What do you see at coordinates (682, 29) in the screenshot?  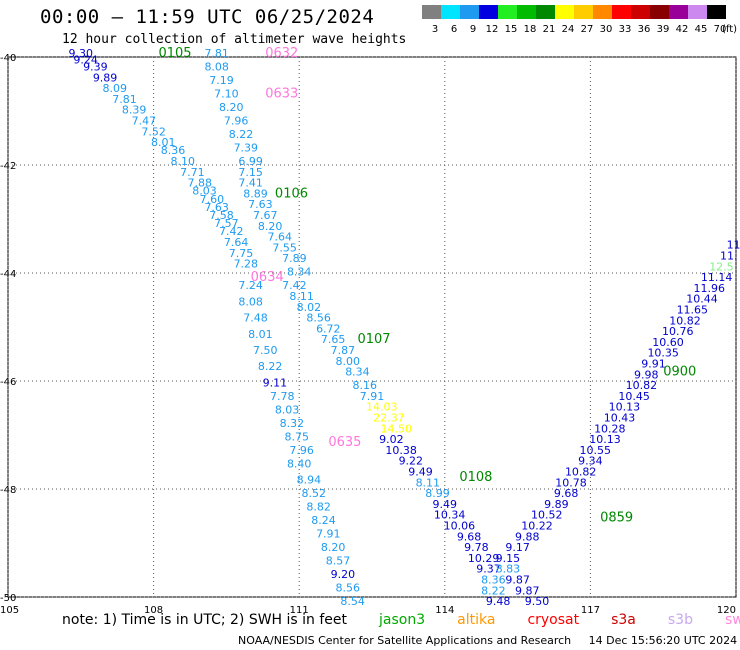 I see `colorbar-label: 42` at bounding box center [682, 29].